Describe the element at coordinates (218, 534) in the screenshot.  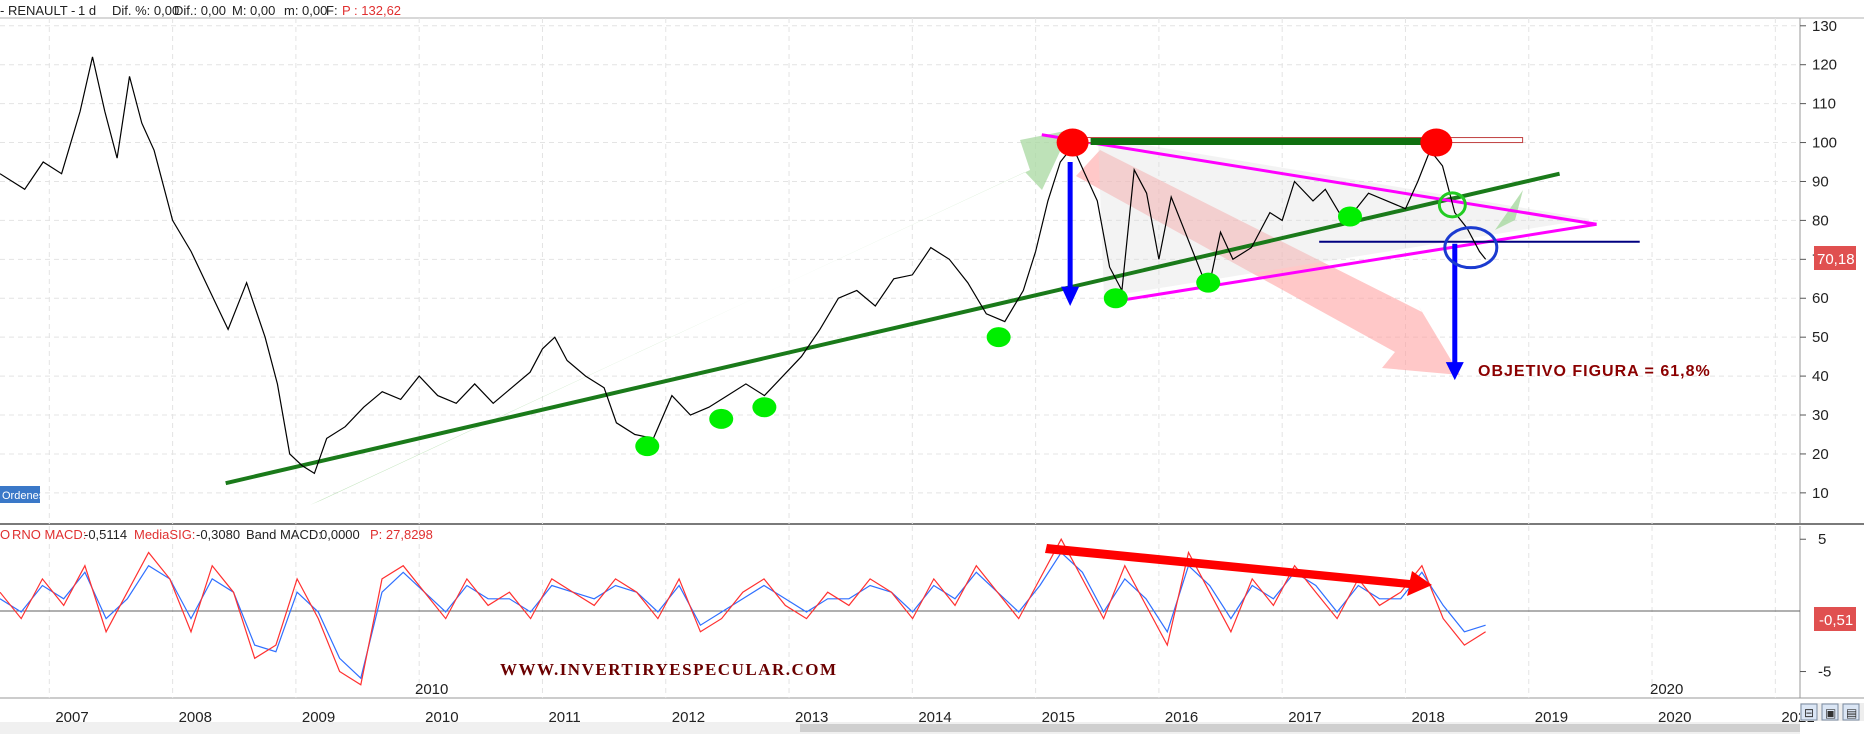
I see `macd-header-signal-value: -0,3080` at that location.